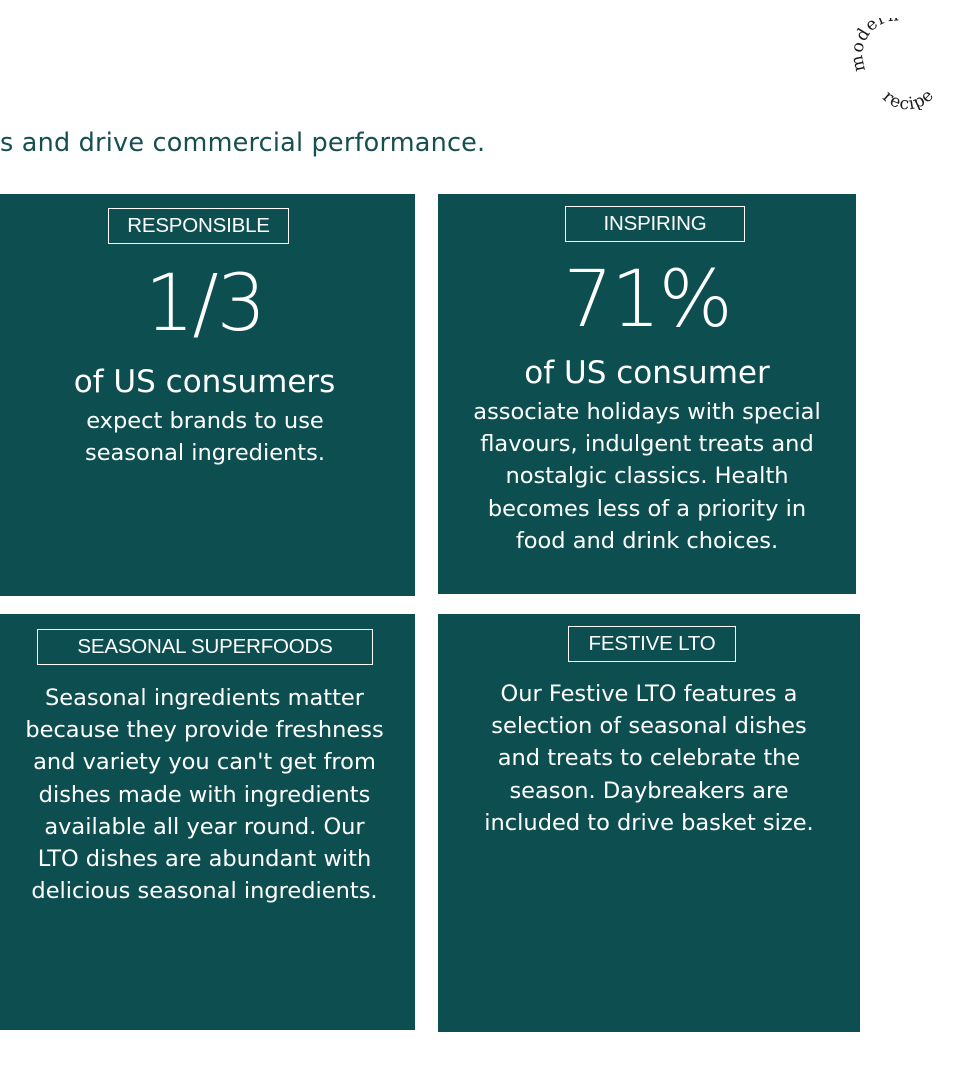  What do you see at coordinates (647, 300) in the screenshot?
I see `stat-71-percent: 71%` at bounding box center [647, 300].